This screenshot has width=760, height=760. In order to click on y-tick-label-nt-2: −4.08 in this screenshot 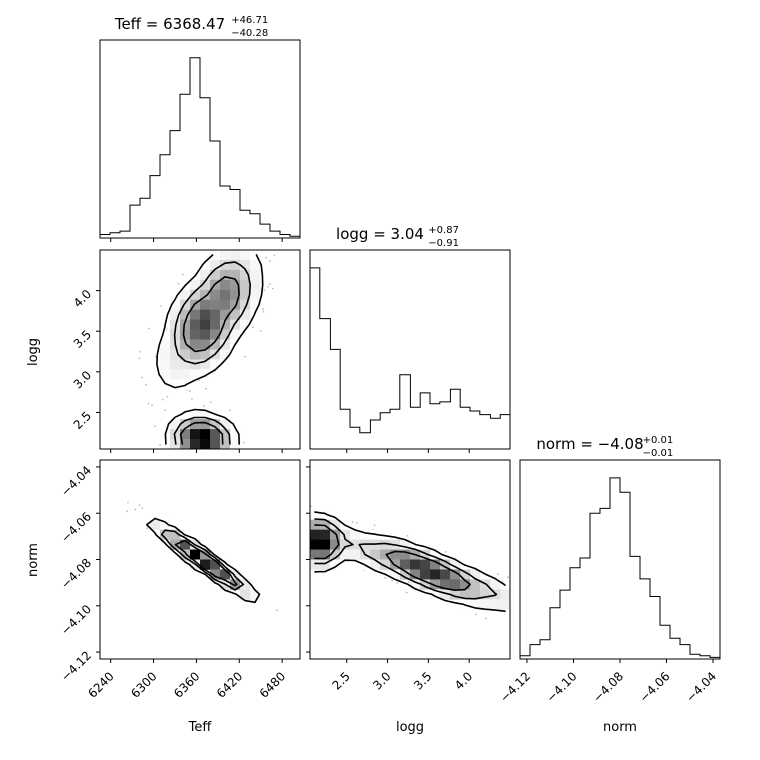, I will do `click(76, 574)`.